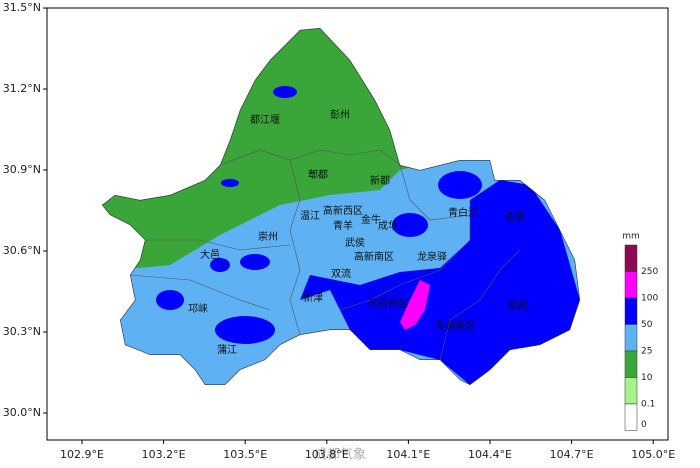 Image resolution: width=700 pixels, height=468 pixels. I want to click on district-label: 大邑, so click(210, 254).